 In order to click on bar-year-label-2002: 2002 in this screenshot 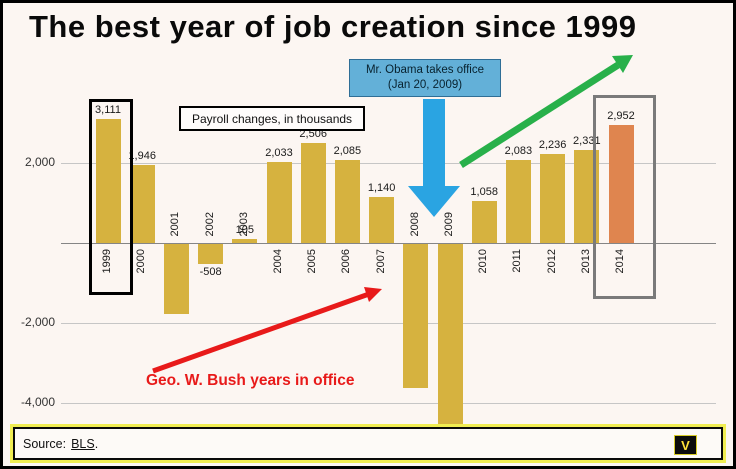, I will do `click(209, 224)`.